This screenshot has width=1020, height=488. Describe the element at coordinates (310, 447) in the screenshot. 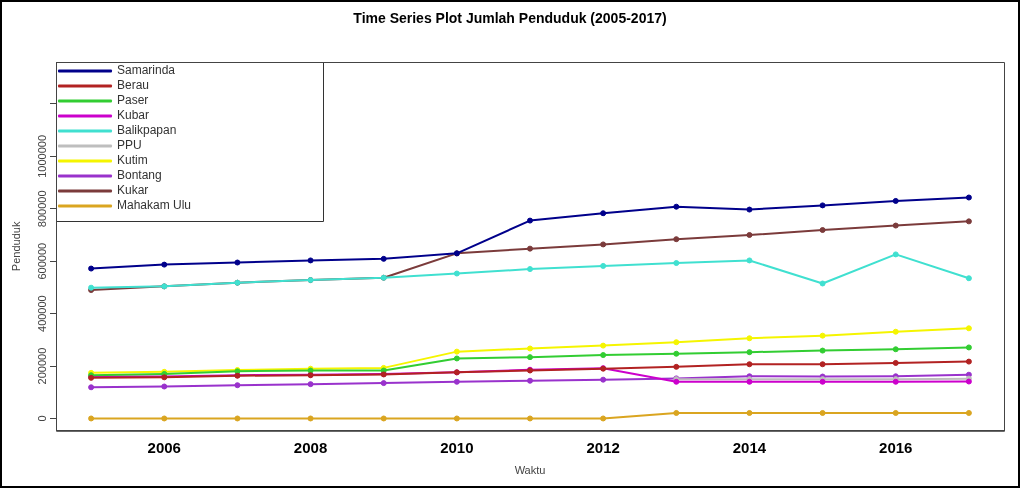

I see `x-tick-label: 2008` at that location.